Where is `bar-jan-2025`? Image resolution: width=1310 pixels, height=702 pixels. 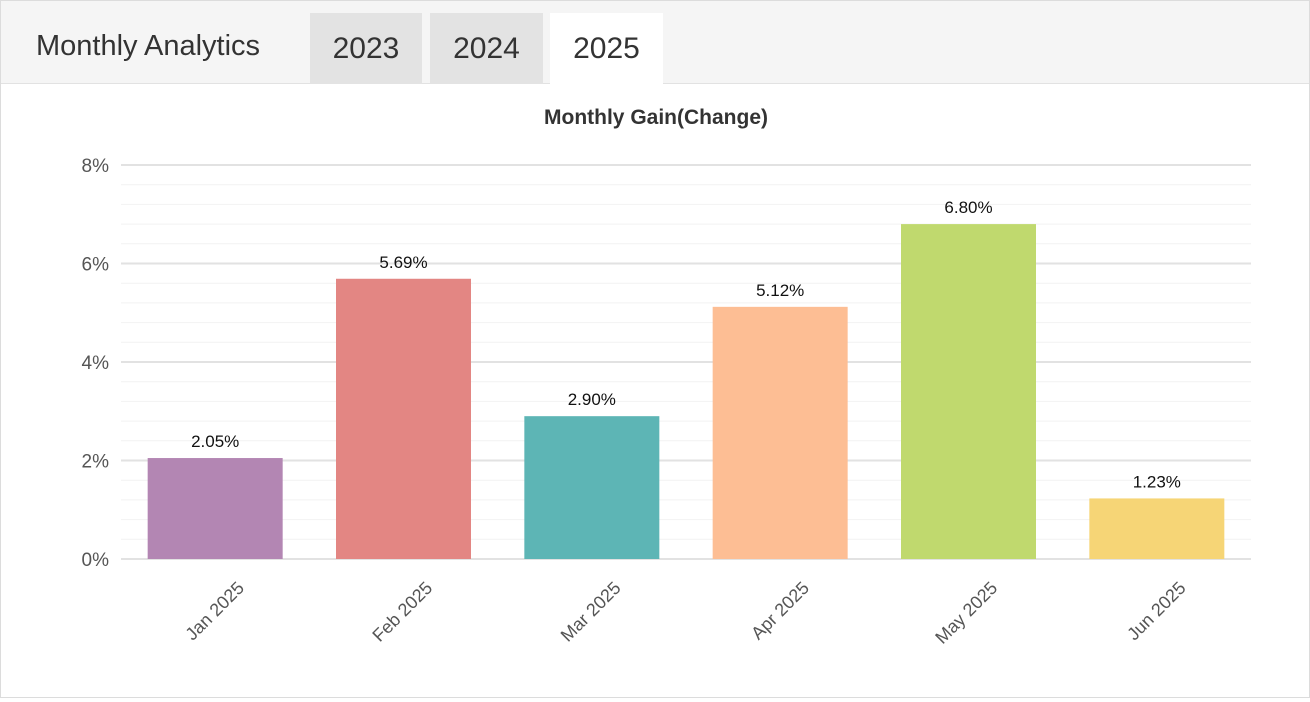 bar-jan-2025 is located at coordinates (215, 508).